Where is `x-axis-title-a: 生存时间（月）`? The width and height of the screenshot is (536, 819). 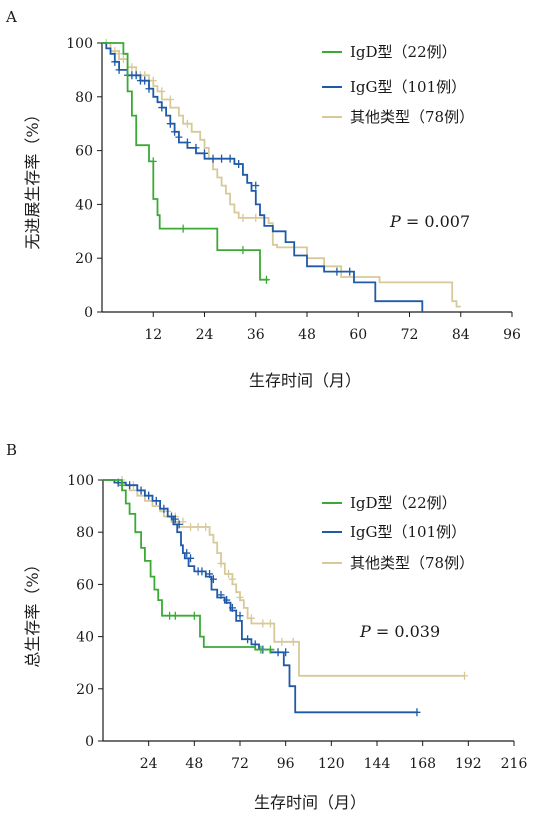
x-axis-title-a: 生存时间（月） is located at coordinates (305, 380).